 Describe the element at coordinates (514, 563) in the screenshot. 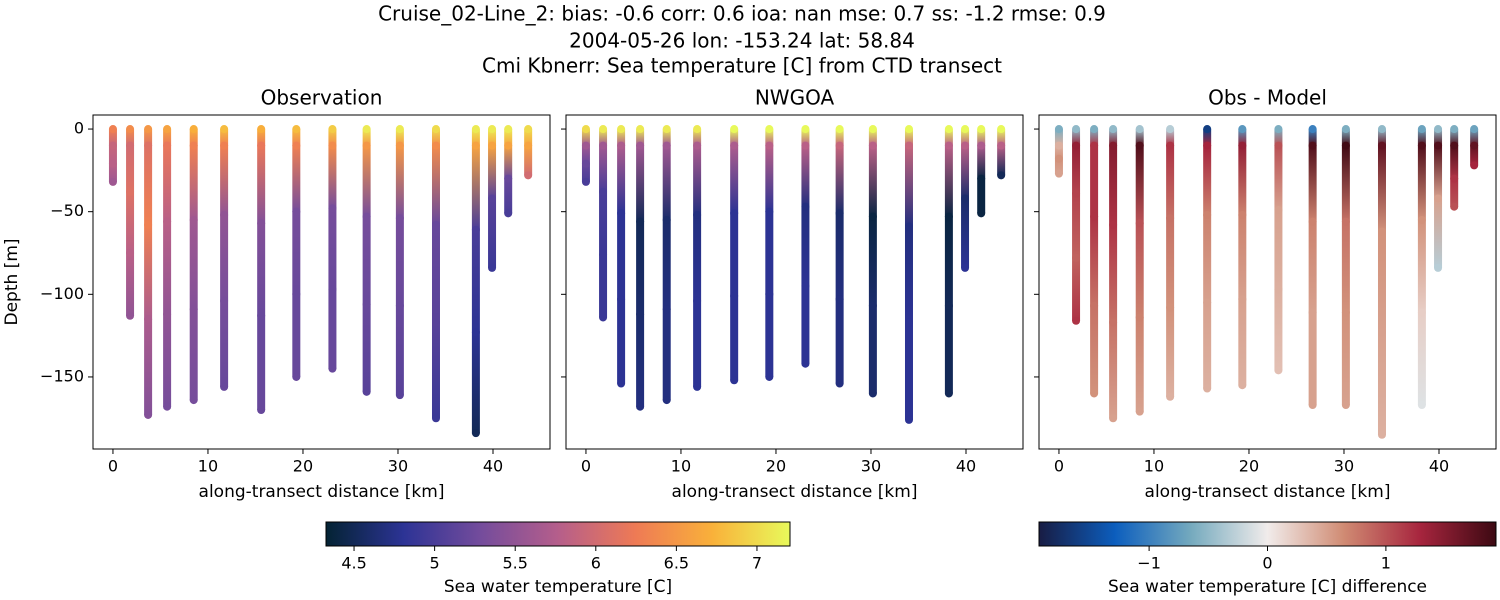

I see `colorbar-tick-label: 5.5` at that location.